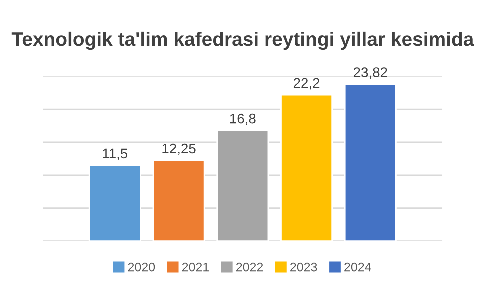 The height and width of the screenshot is (289, 481). Describe the element at coordinates (142, 267) in the screenshot. I see `legend-label: 2020` at that location.